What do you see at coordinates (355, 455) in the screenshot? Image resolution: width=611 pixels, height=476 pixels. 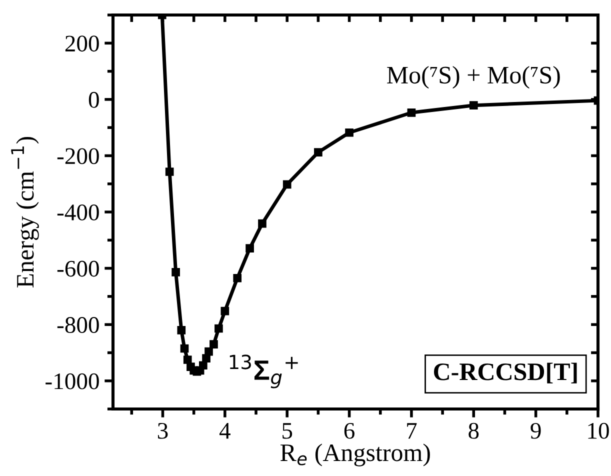 I see `x-axis-title: R$_{e}$ (Angstrom)` at bounding box center [355, 455].